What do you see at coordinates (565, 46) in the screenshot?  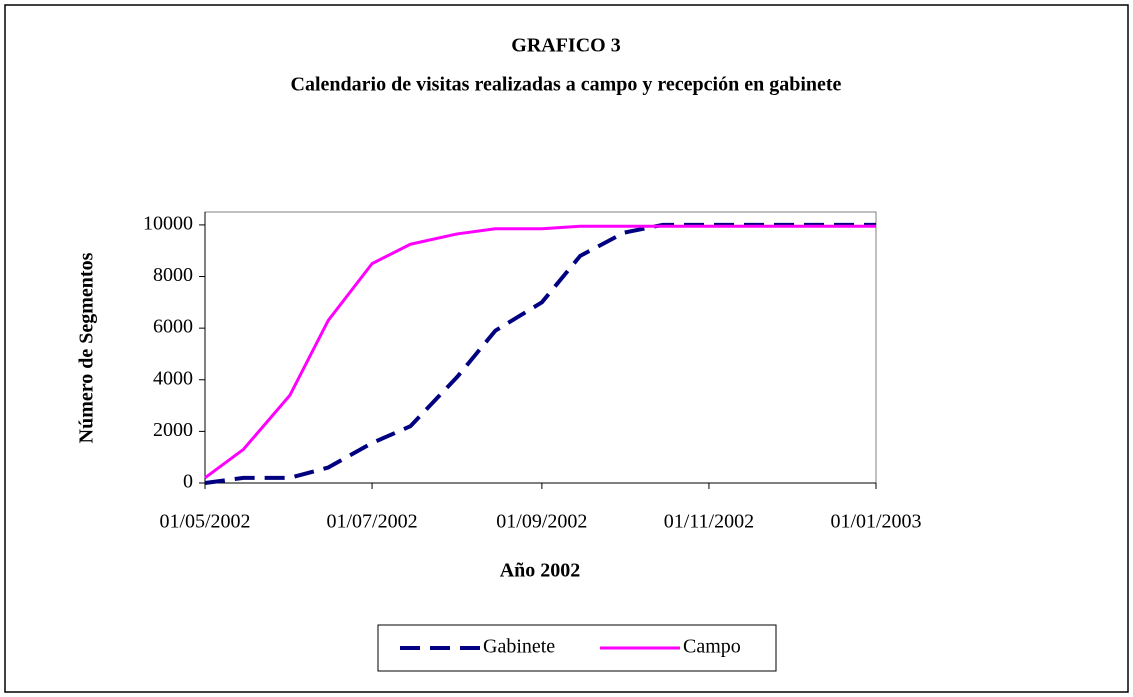 I see `chart-title: GRAFICO 3` at bounding box center [565, 46].